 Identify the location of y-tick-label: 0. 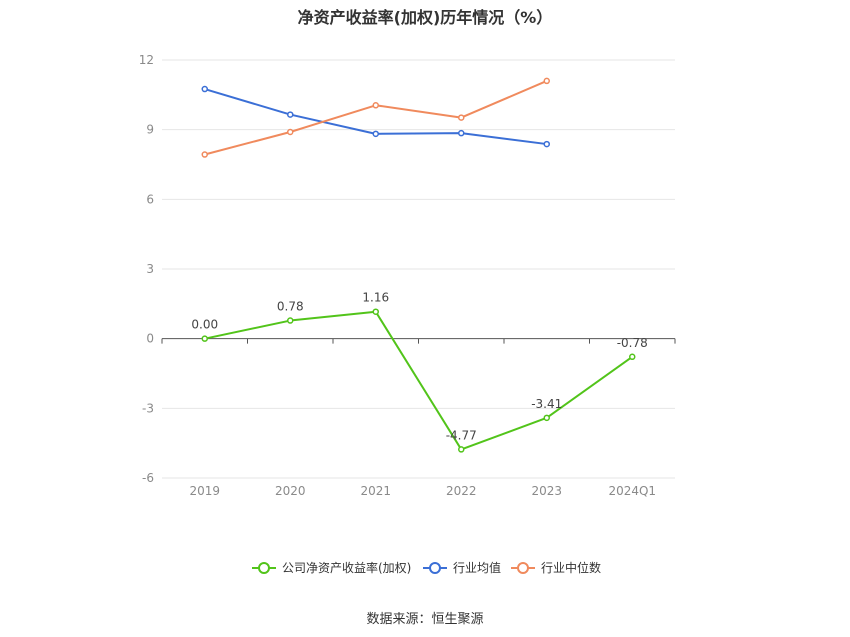
(150, 339).